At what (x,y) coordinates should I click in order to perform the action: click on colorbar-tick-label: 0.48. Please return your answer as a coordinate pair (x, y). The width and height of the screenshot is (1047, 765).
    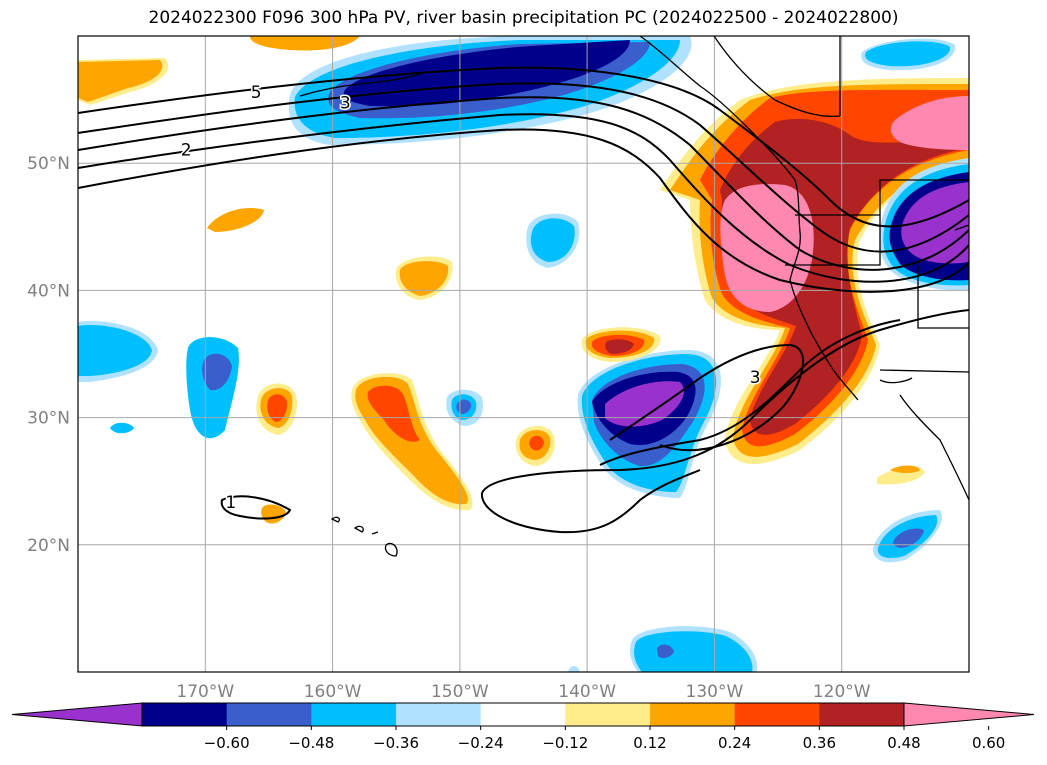
    Looking at the image, I should click on (903, 743).